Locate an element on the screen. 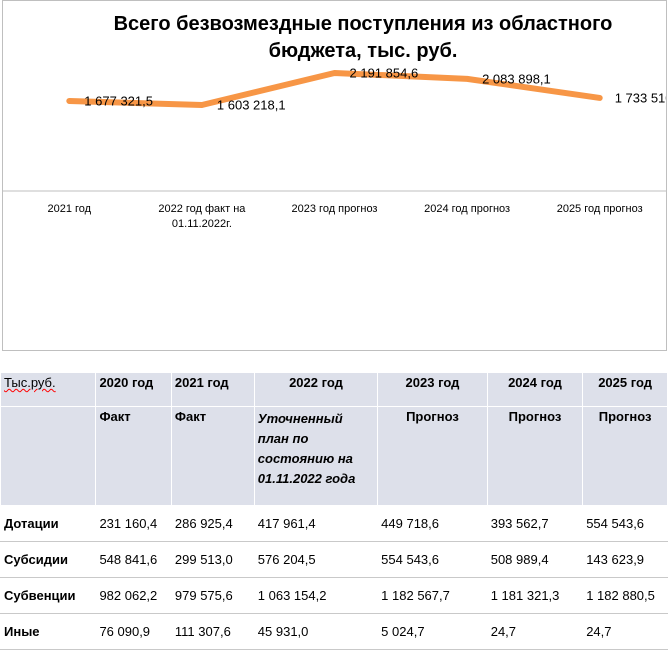  value-label: 1 603 218,1 is located at coordinates (251, 104).